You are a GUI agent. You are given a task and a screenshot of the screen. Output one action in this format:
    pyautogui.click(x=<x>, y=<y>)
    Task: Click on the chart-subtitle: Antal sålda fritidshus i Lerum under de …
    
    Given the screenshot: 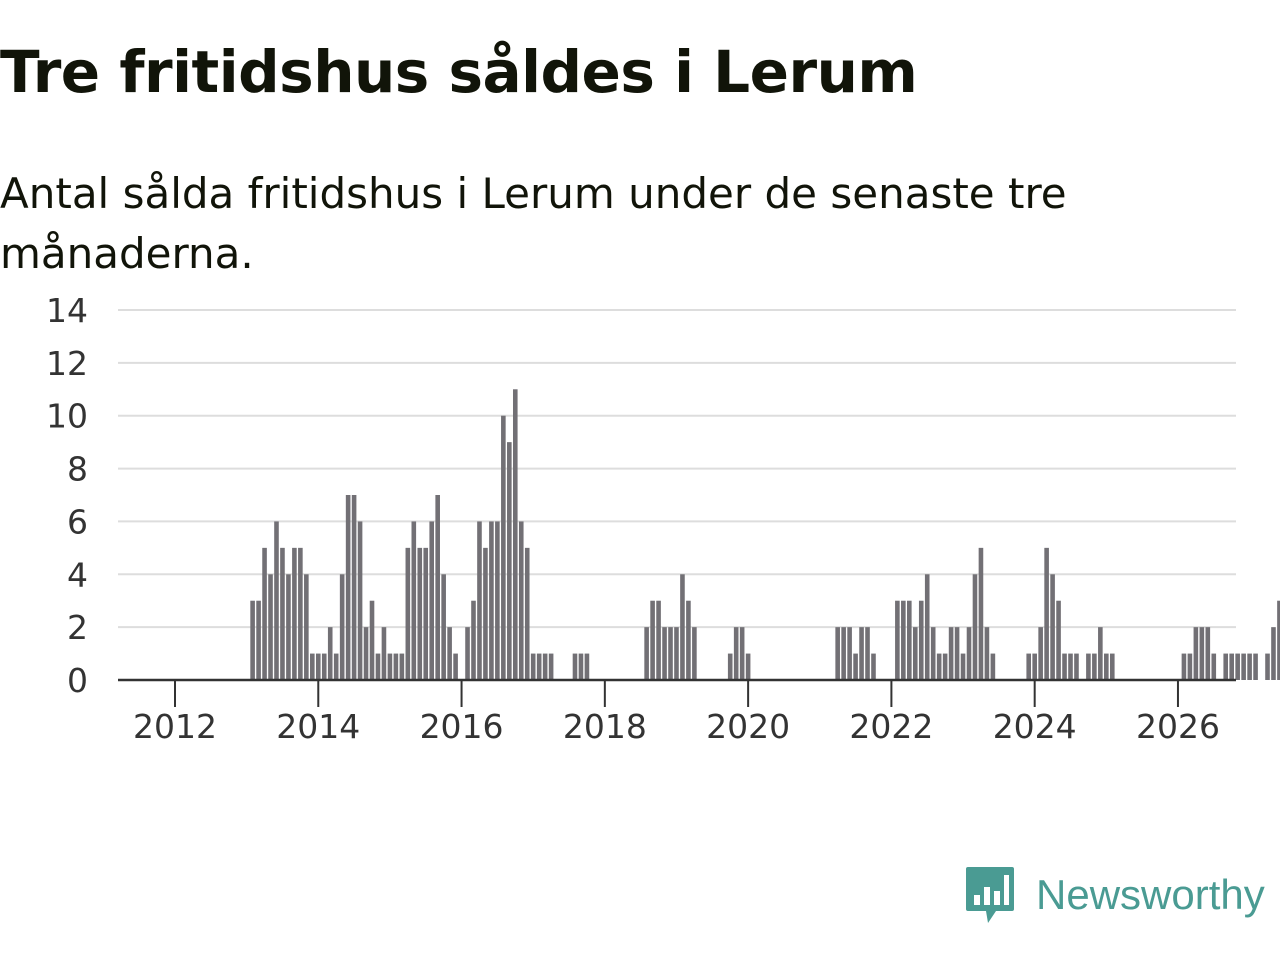 What is the action you would take?
    pyautogui.click(x=533, y=223)
    